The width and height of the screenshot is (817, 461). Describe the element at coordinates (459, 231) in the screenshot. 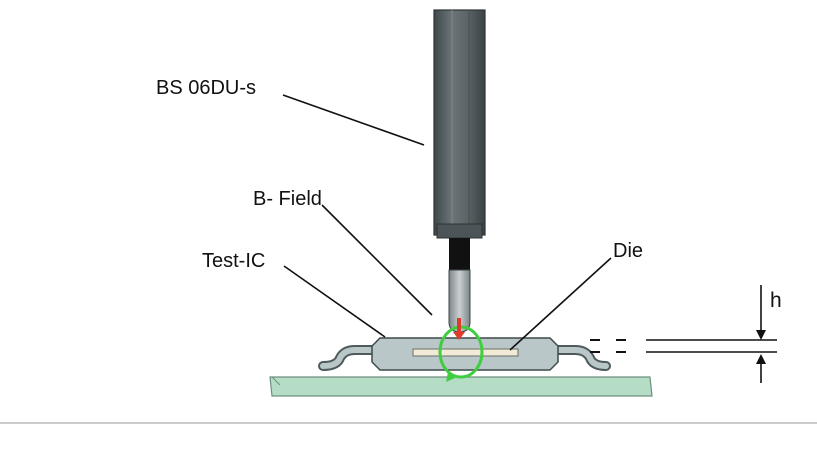

I see `probe-collar` at that location.